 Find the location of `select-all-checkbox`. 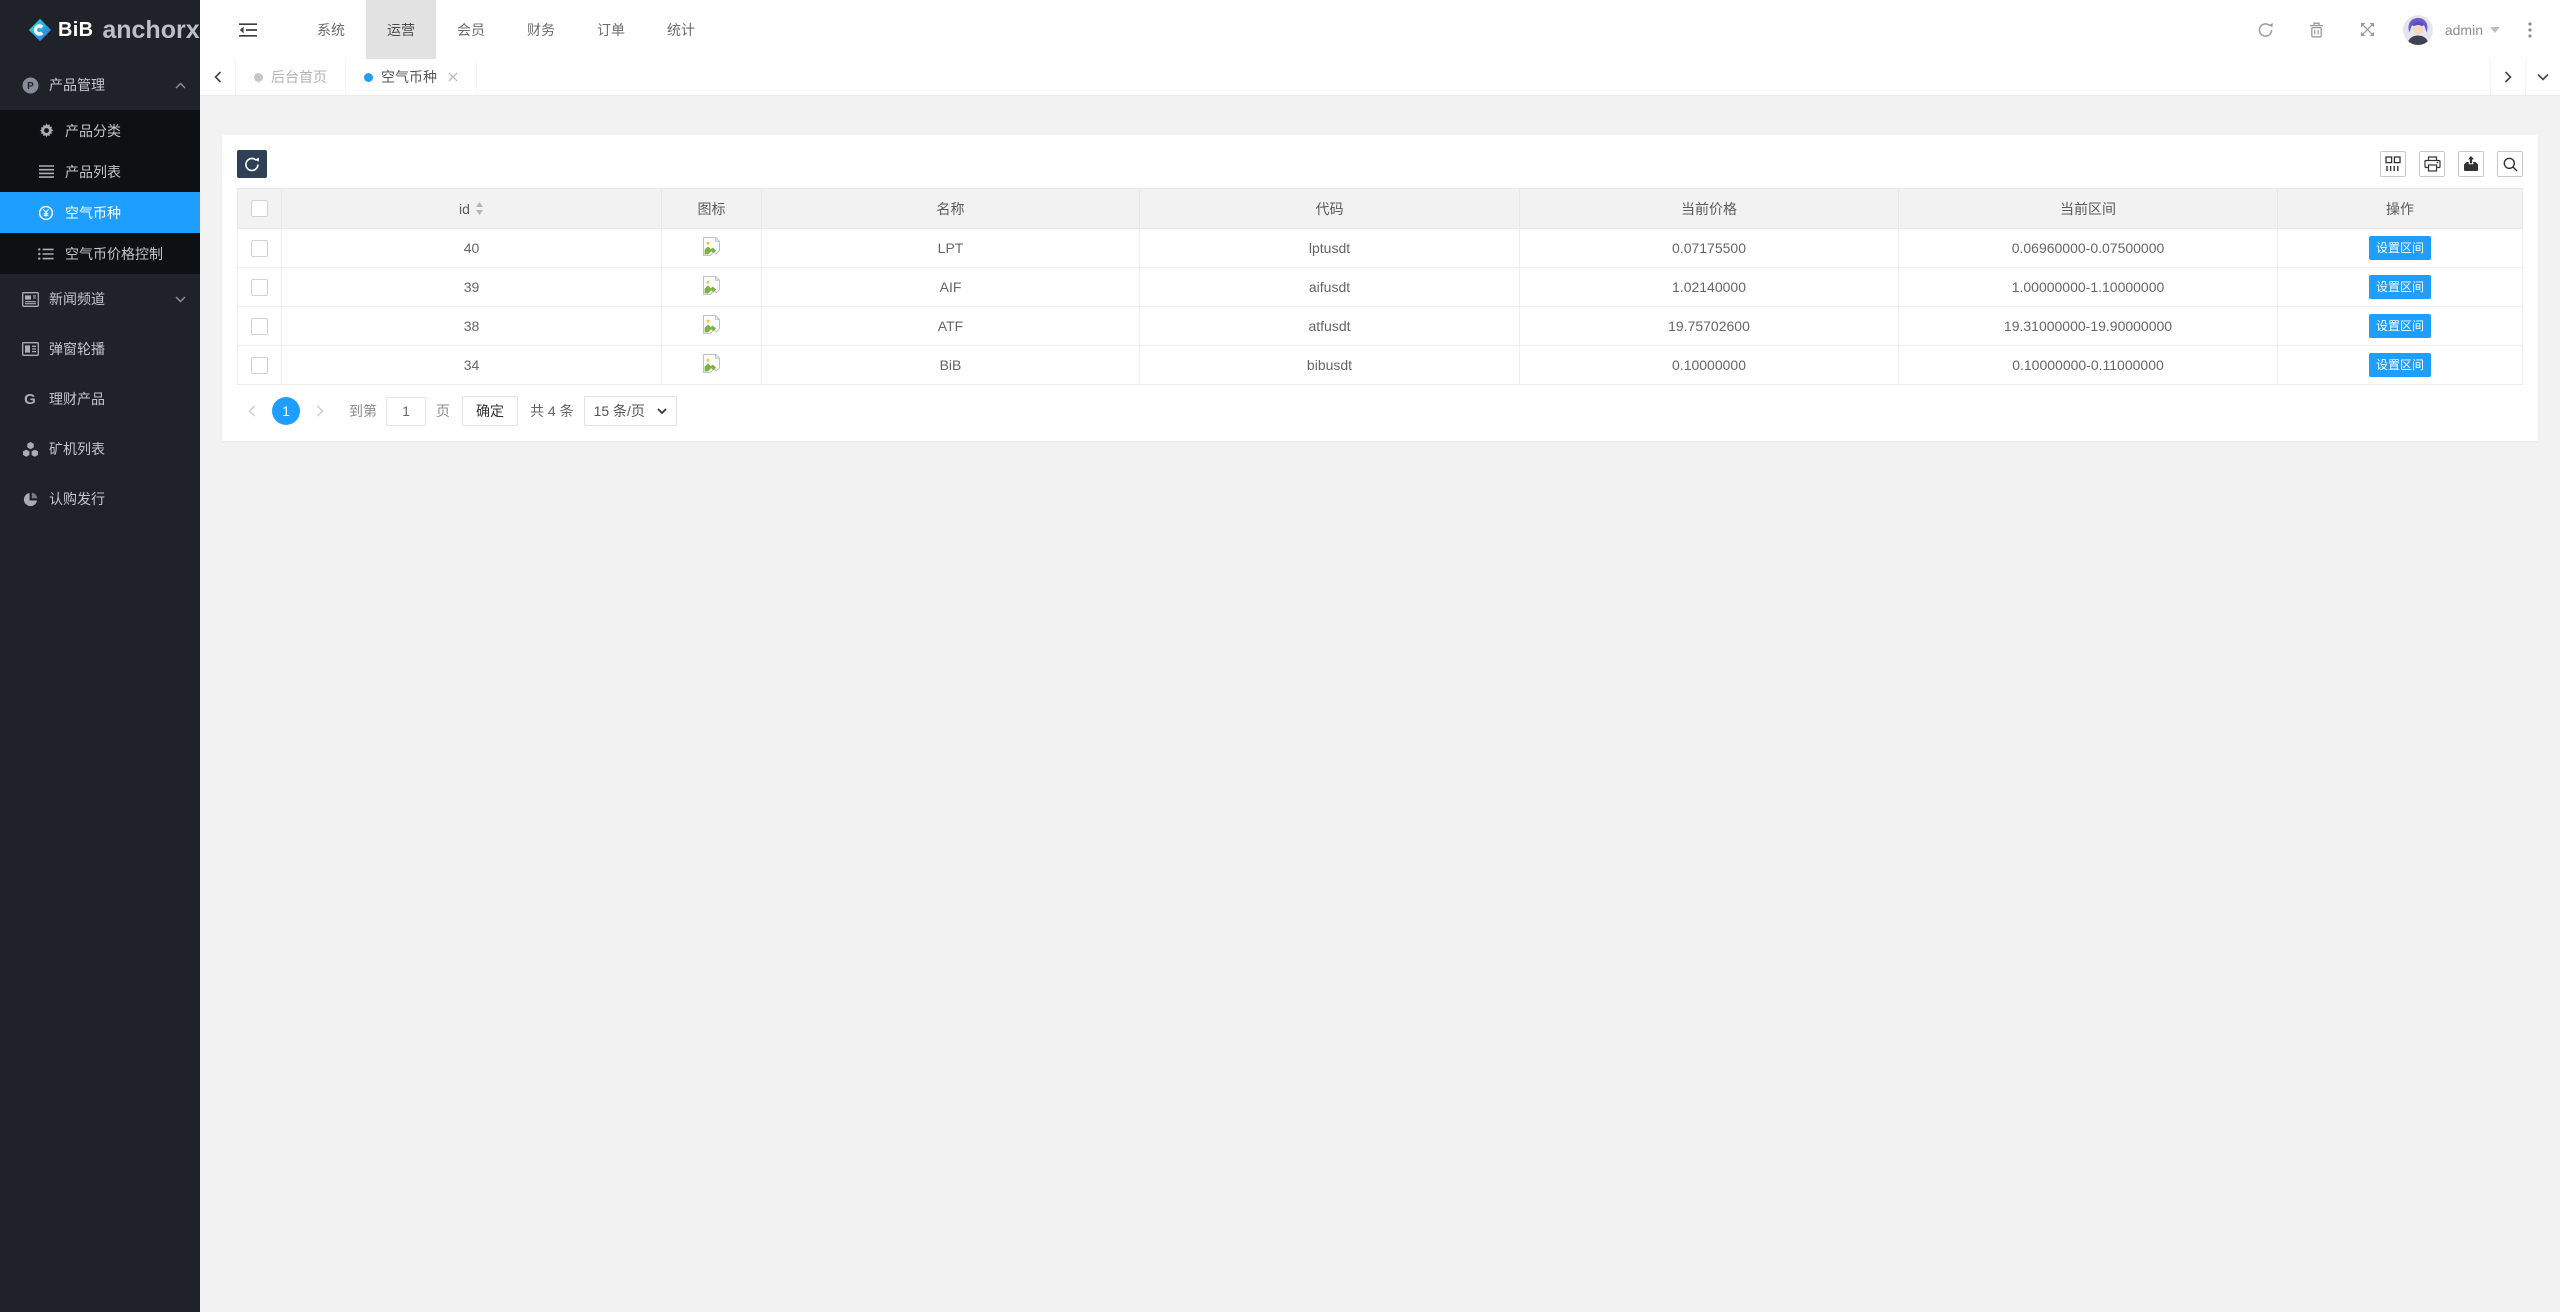

select-all-checkbox is located at coordinates (259, 209).